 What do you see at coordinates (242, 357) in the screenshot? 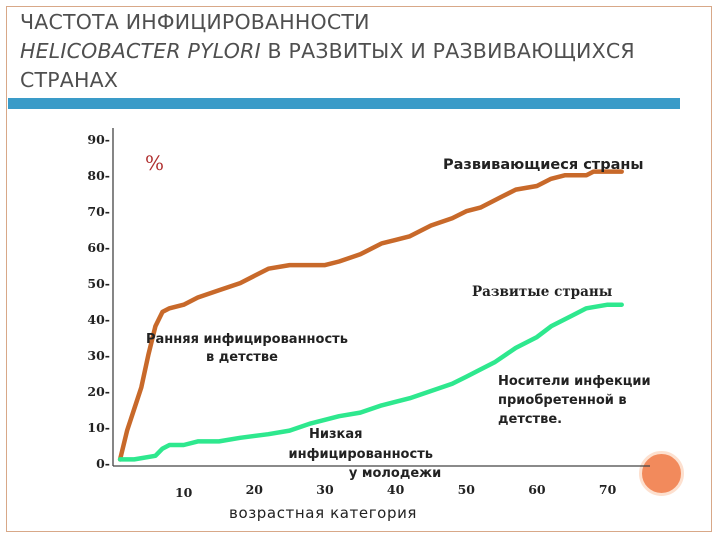
I see `annotation-early-line-2: в детстве` at bounding box center [242, 357].